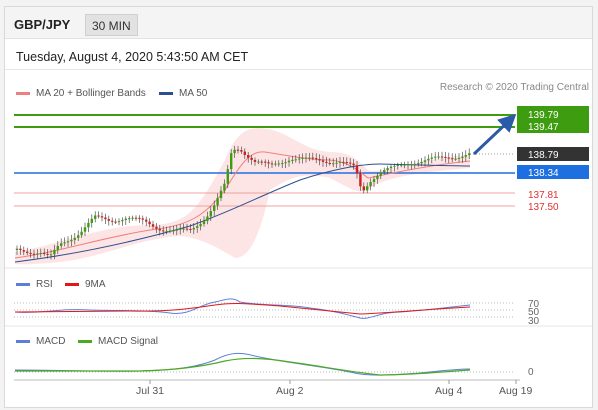  I want to click on legend-label: MACD, so click(51, 341).